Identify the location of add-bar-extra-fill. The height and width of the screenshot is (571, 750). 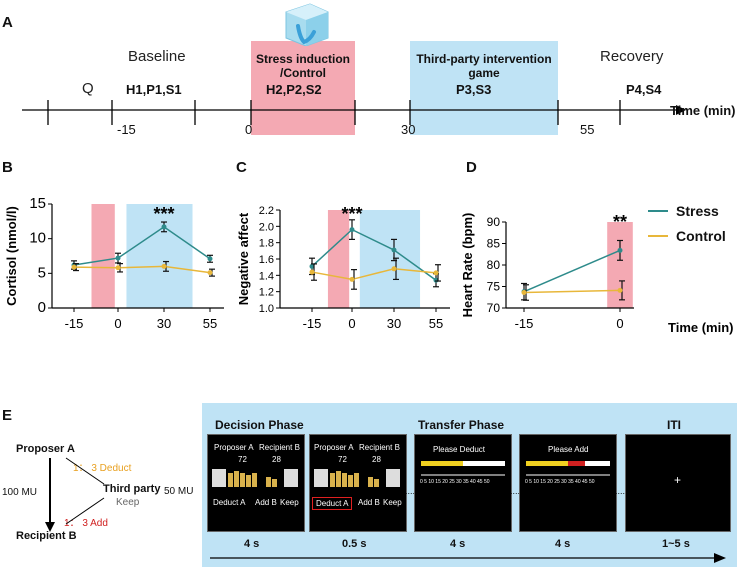
(576, 463).